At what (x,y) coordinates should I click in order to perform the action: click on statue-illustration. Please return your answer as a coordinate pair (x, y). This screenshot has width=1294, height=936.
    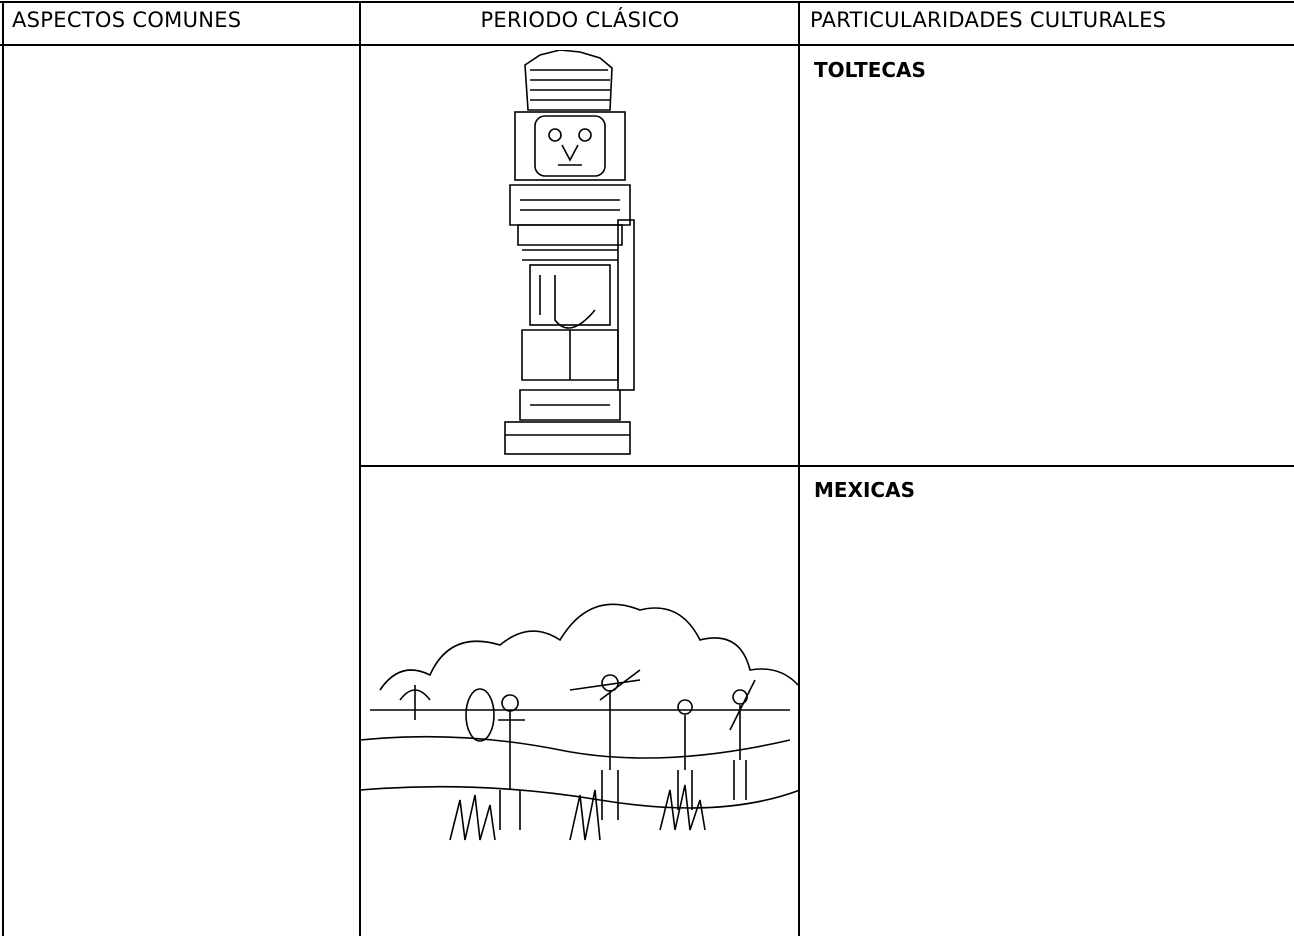
    Looking at the image, I should click on (569, 252).